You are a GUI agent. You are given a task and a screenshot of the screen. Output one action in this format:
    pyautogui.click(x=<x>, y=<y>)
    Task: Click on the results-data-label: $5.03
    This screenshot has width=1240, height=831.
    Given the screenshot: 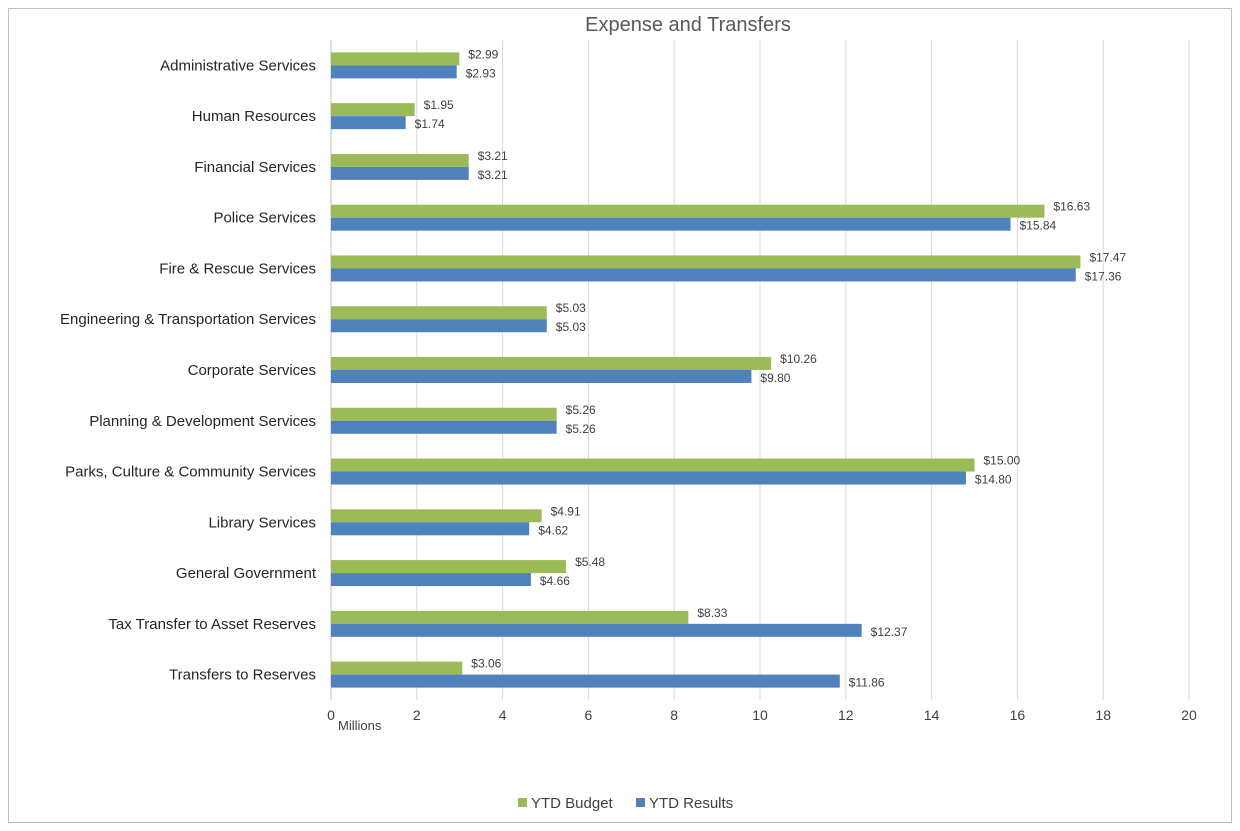 What is the action you would take?
    pyautogui.click(x=571, y=327)
    